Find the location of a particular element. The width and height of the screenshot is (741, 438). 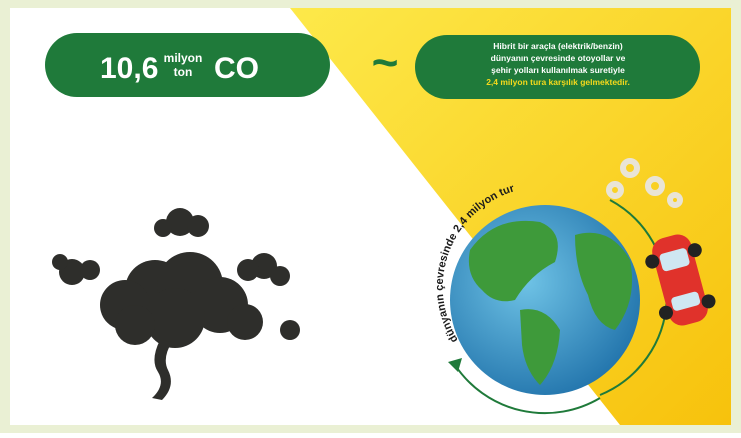

arrowhead is located at coordinates (455, 365).